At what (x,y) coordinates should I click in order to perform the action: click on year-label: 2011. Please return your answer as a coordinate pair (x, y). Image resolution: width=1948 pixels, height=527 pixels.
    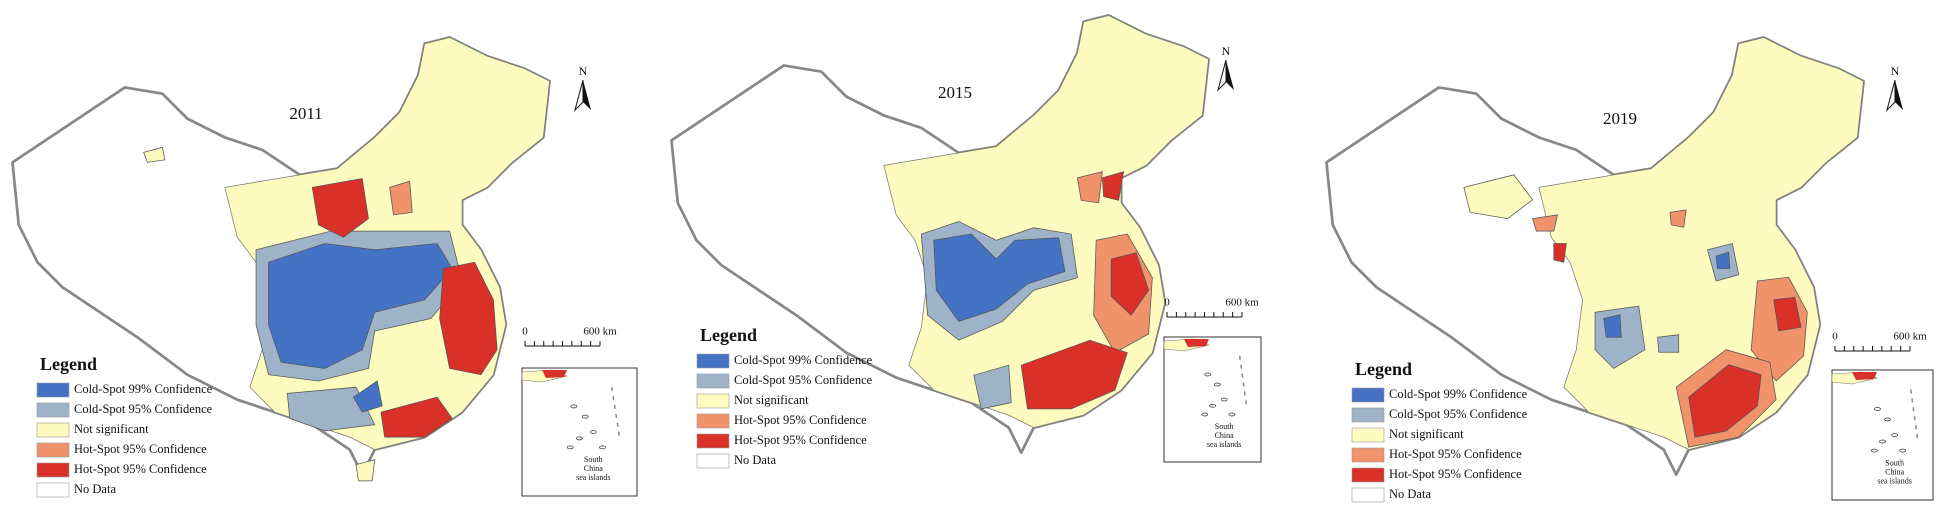
    Looking at the image, I should click on (305, 113).